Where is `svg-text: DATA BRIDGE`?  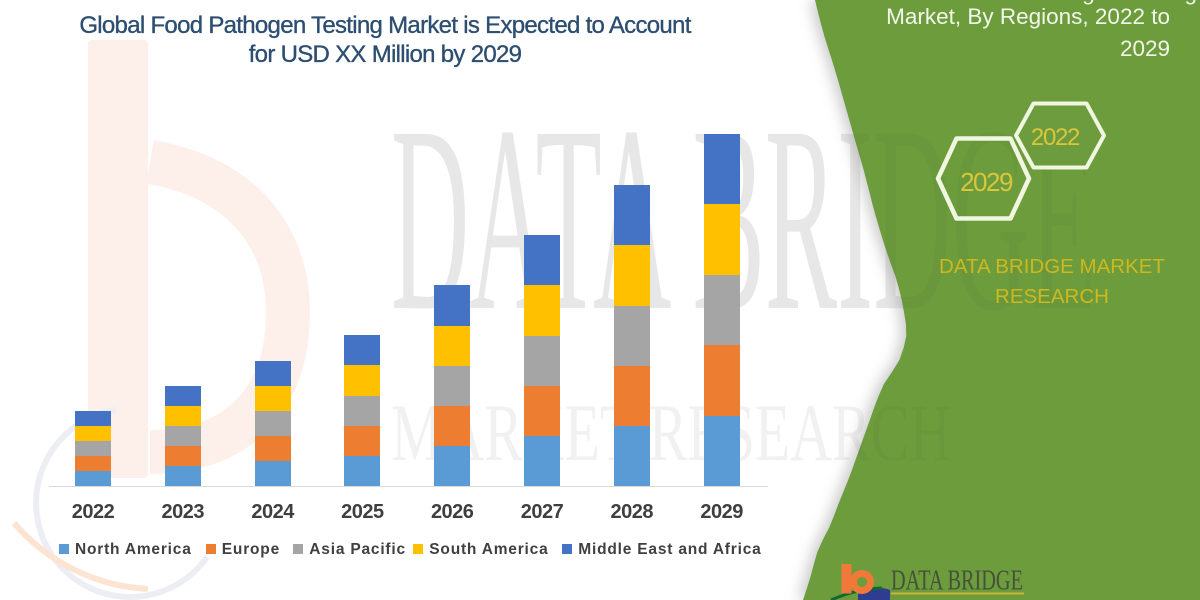 svg-text: DATA BRIDGE is located at coordinates (957, 581).